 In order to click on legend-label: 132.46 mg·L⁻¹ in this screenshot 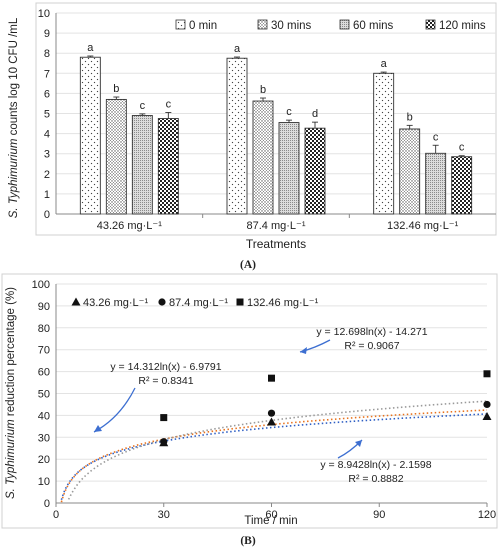, I will do `click(283, 303)`.